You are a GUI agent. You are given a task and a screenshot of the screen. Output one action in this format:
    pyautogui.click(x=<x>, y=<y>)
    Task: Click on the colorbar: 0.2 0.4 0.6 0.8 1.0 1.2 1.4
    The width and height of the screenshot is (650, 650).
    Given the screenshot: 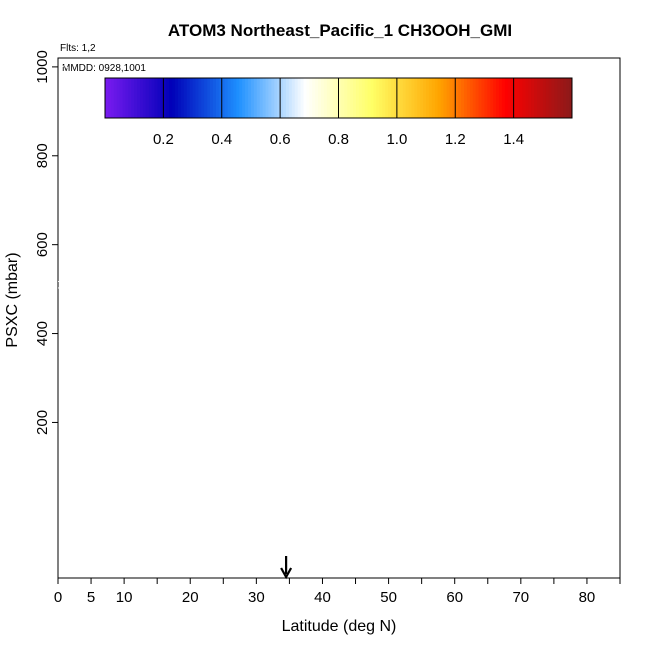 What is the action you would take?
    pyautogui.click(x=338, y=112)
    